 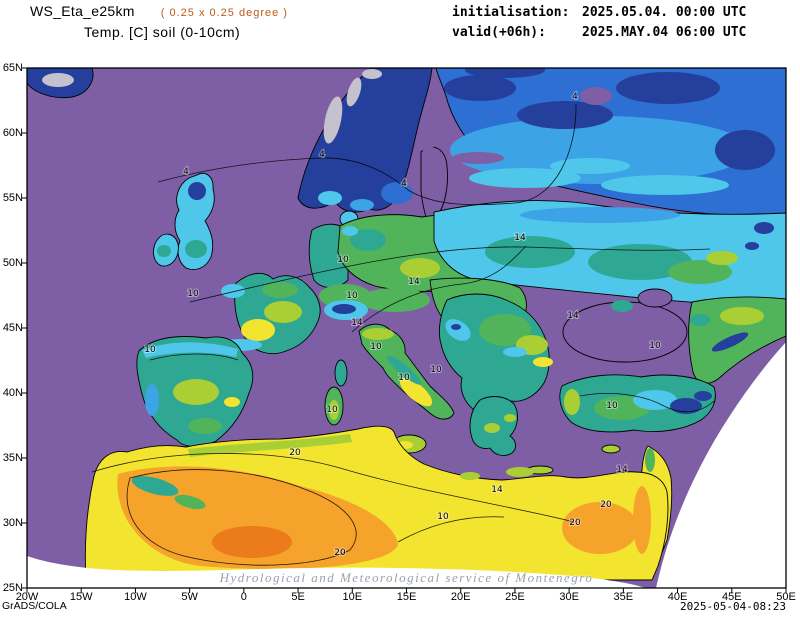 I want to click on valid-label: valid(+06h):, so click(x=499, y=32).